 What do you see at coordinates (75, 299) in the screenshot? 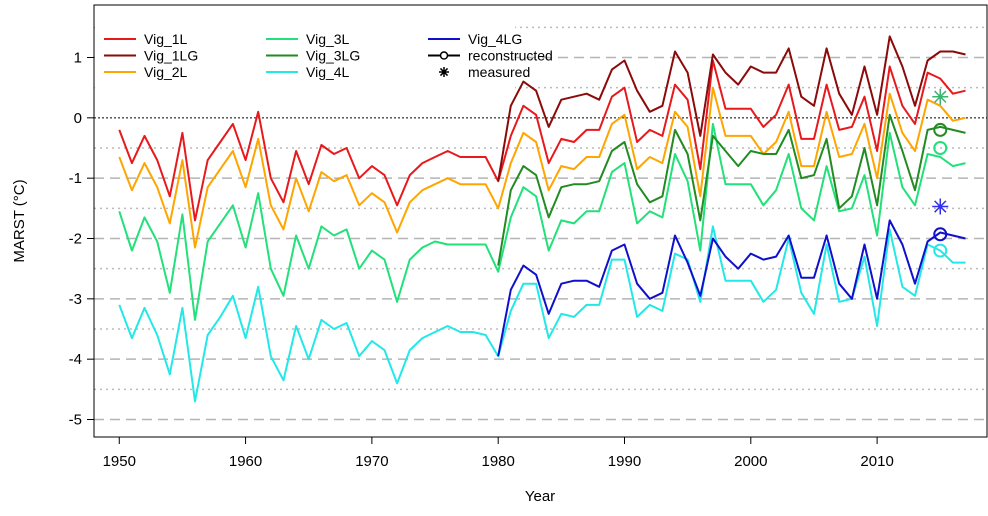
I see `y-tick-label: -3` at bounding box center [75, 299].